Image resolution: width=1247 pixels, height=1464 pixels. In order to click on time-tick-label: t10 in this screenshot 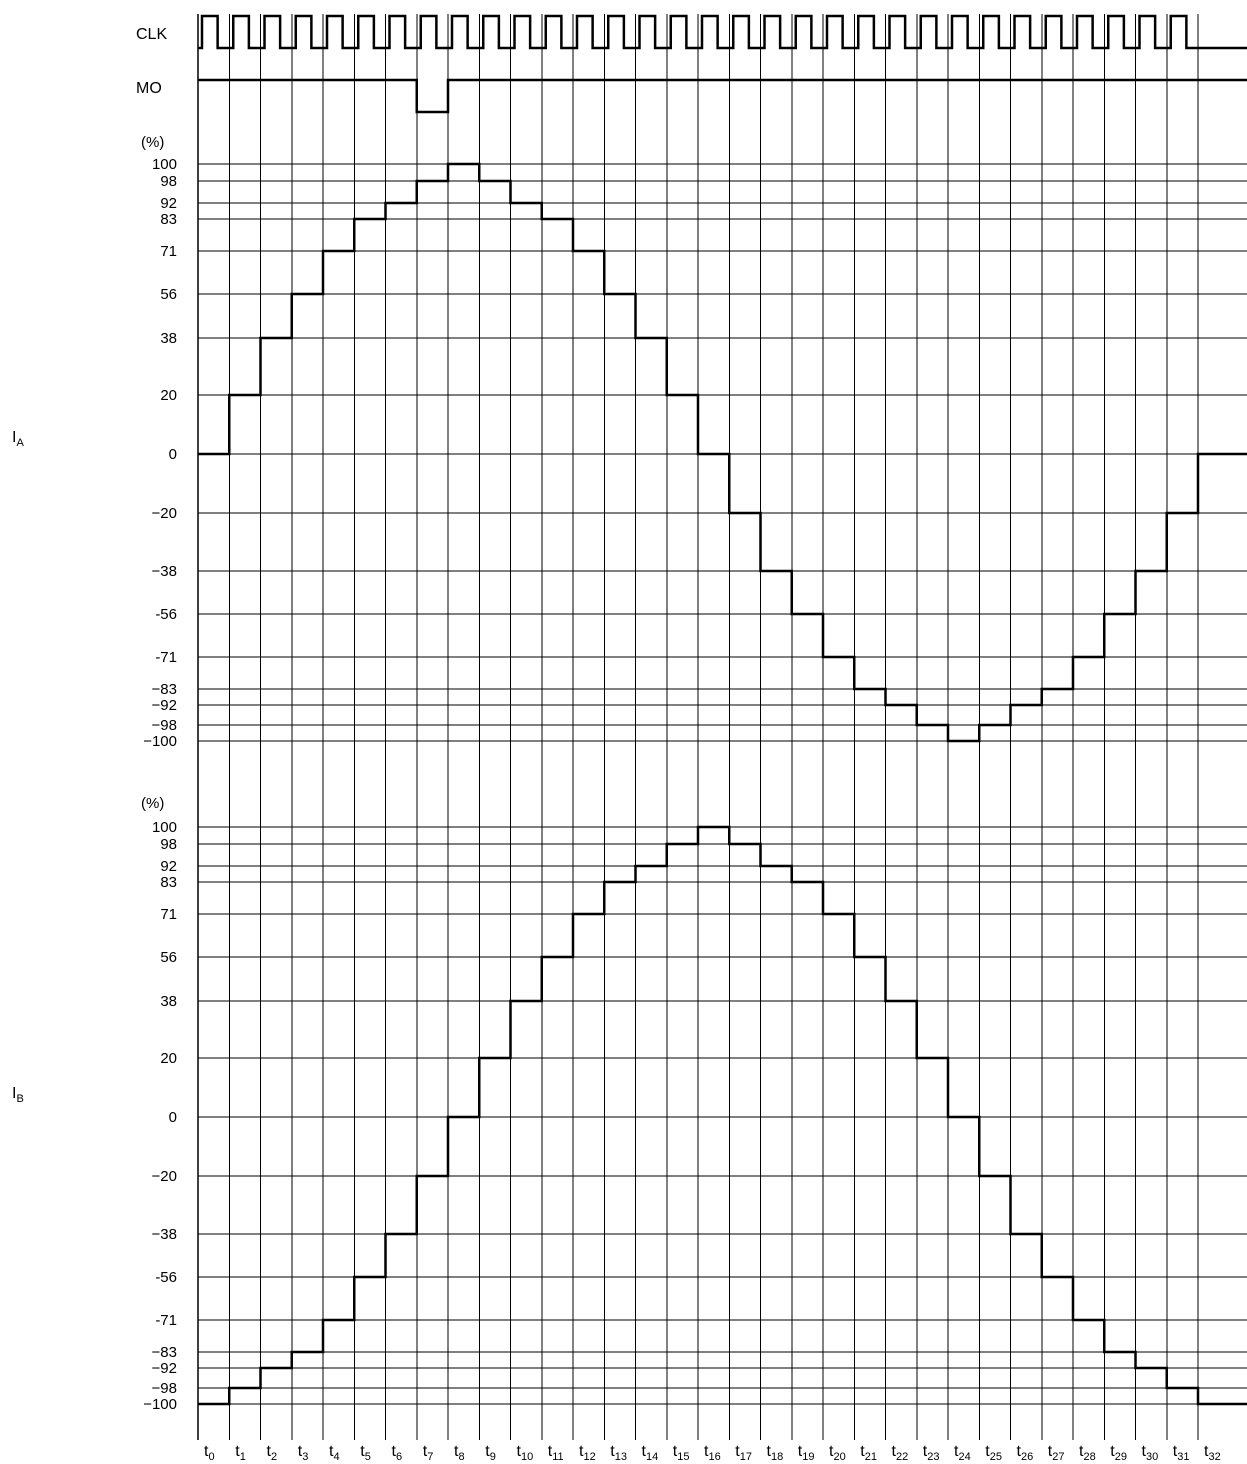, I will do `click(525, 1453)`.